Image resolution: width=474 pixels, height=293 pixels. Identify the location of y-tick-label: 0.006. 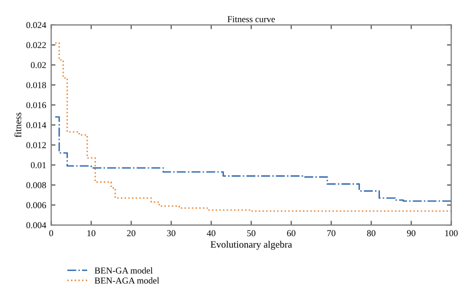
(36, 205).